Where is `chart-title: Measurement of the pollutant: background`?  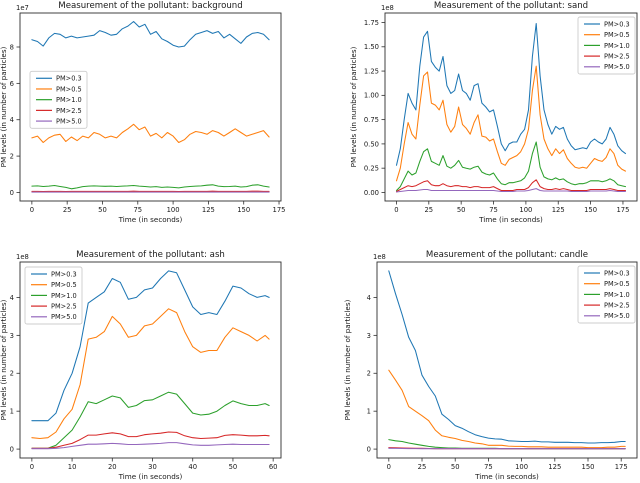
chart-title: Measurement of the pollutant: background is located at coordinates (150, 6).